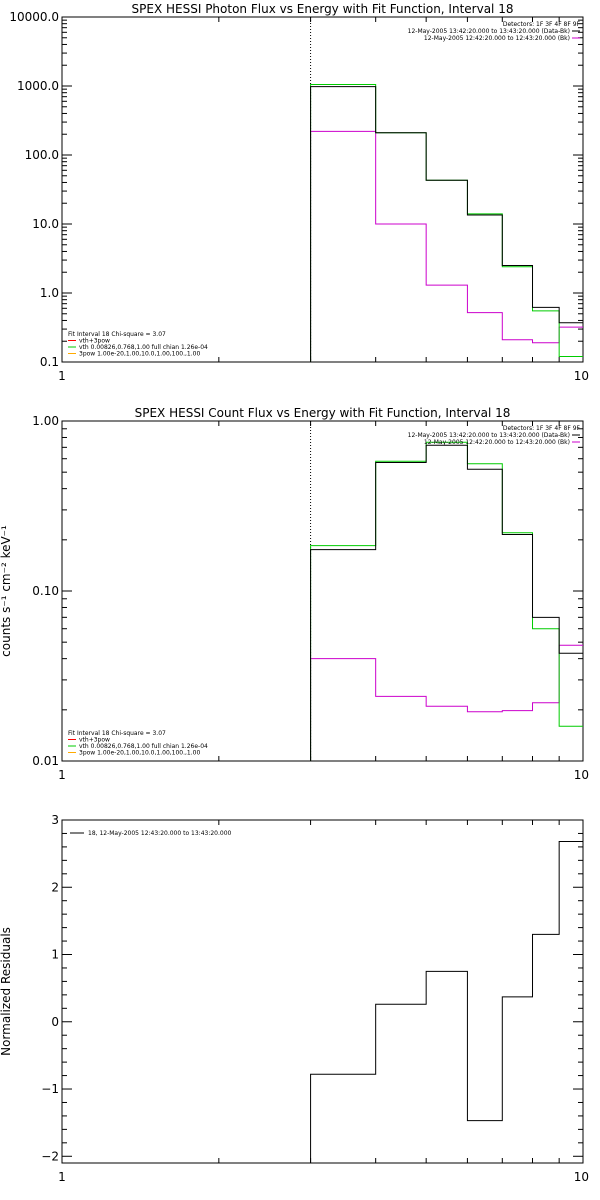 Image resolution: width=600 pixels, height=1200 pixels. Describe the element at coordinates (49, 293) in the screenshot. I see `y-tick-label: 1.0` at that location.